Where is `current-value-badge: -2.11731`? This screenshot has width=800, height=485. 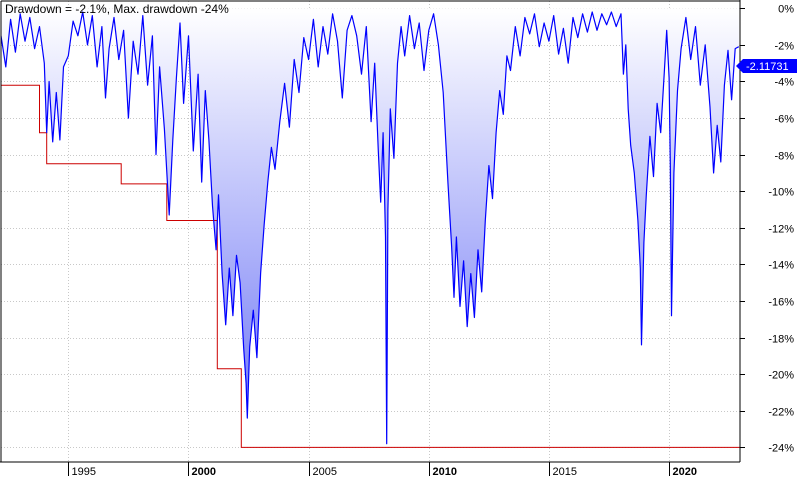 current-value-badge: -2.11731 is located at coordinates (766, 66).